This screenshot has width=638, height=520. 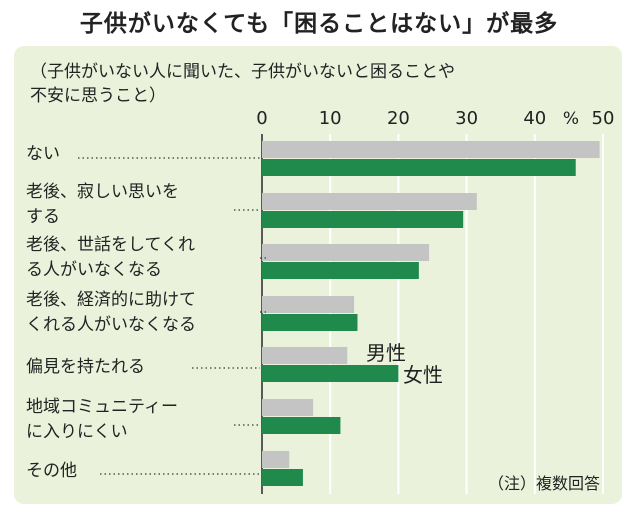 What do you see at coordinates (111, 312) in the screenshot?
I see `category-label: 老後、経済的に助けて くれる人がいなくなる` at bounding box center [111, 312].